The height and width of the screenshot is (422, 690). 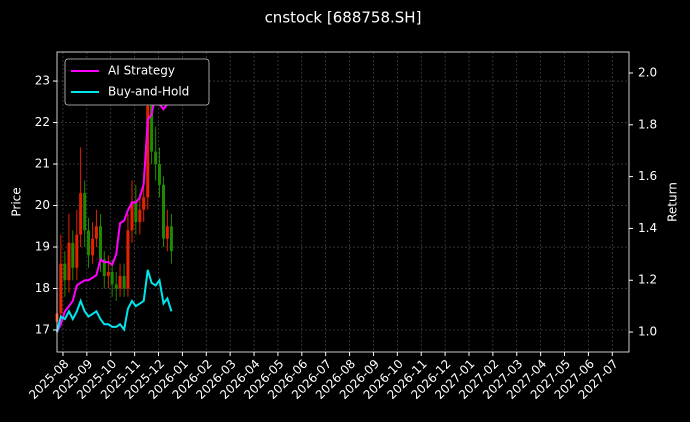 I want to click on y-axis-label: Price, so click(x=17, y=201).